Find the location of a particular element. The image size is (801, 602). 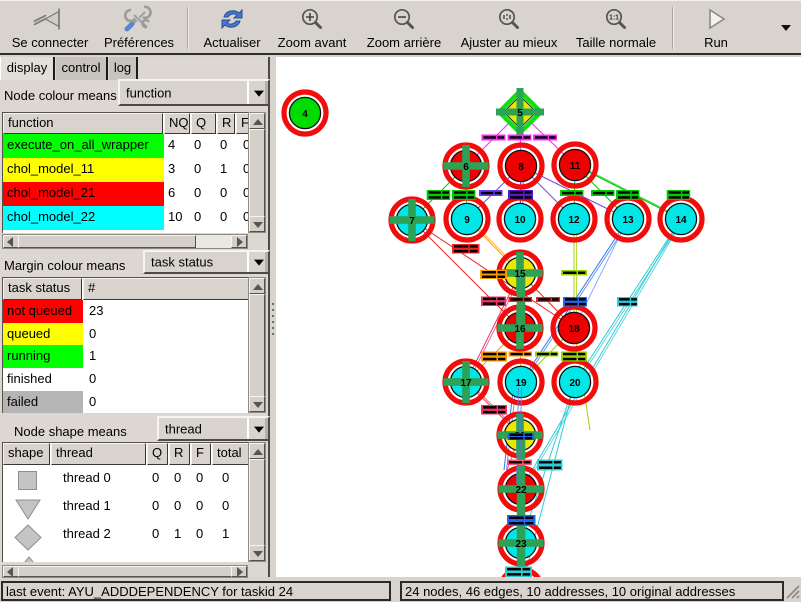

svg-text: 4 is located at coordinates (305, 114).